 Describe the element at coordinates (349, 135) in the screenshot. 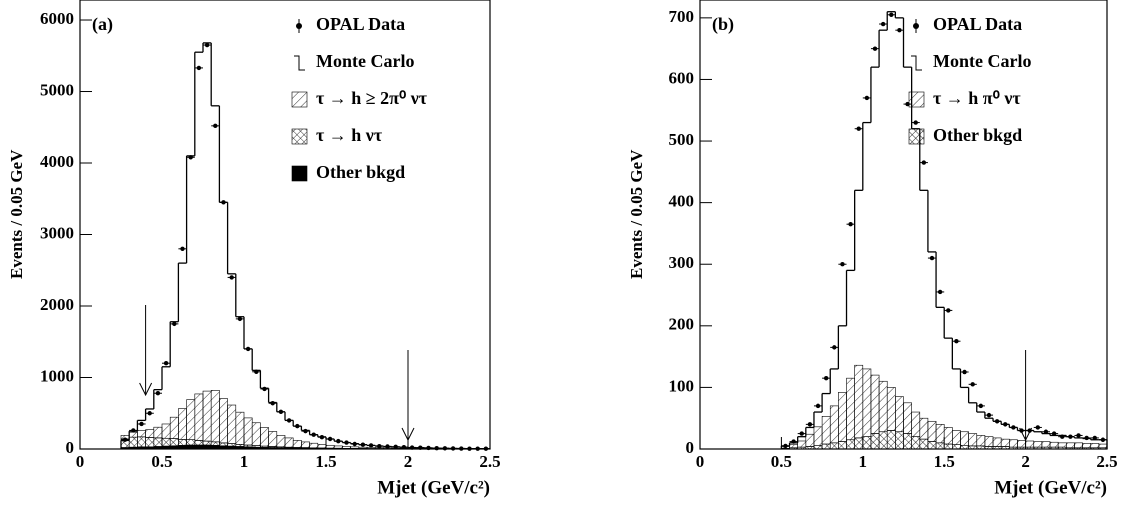

I see `legend-label: τ → h ντ` at that location.